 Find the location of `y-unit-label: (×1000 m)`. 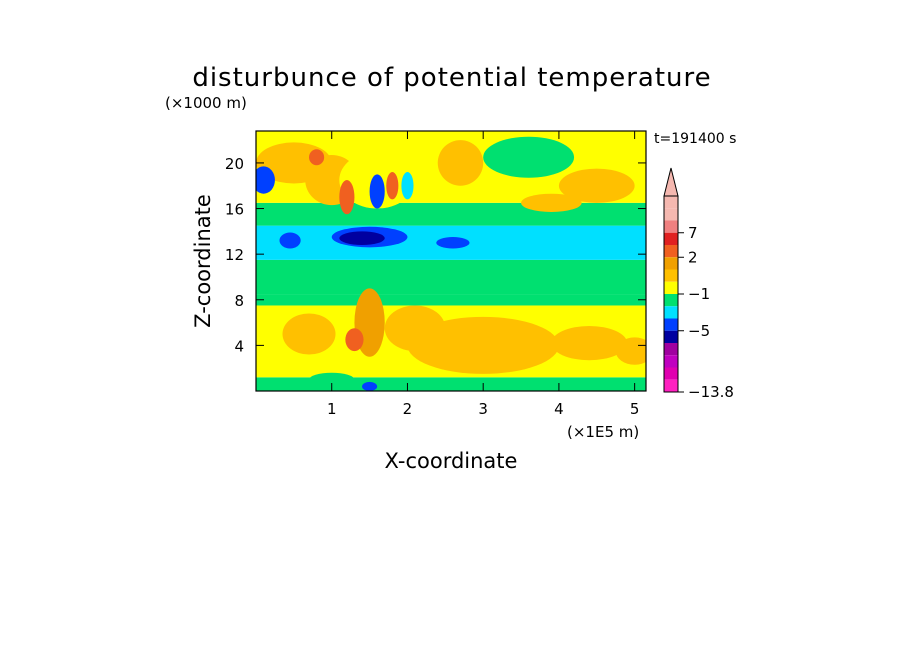

y-unit-label: (×1000 m) is located at coordinates (206, 103).